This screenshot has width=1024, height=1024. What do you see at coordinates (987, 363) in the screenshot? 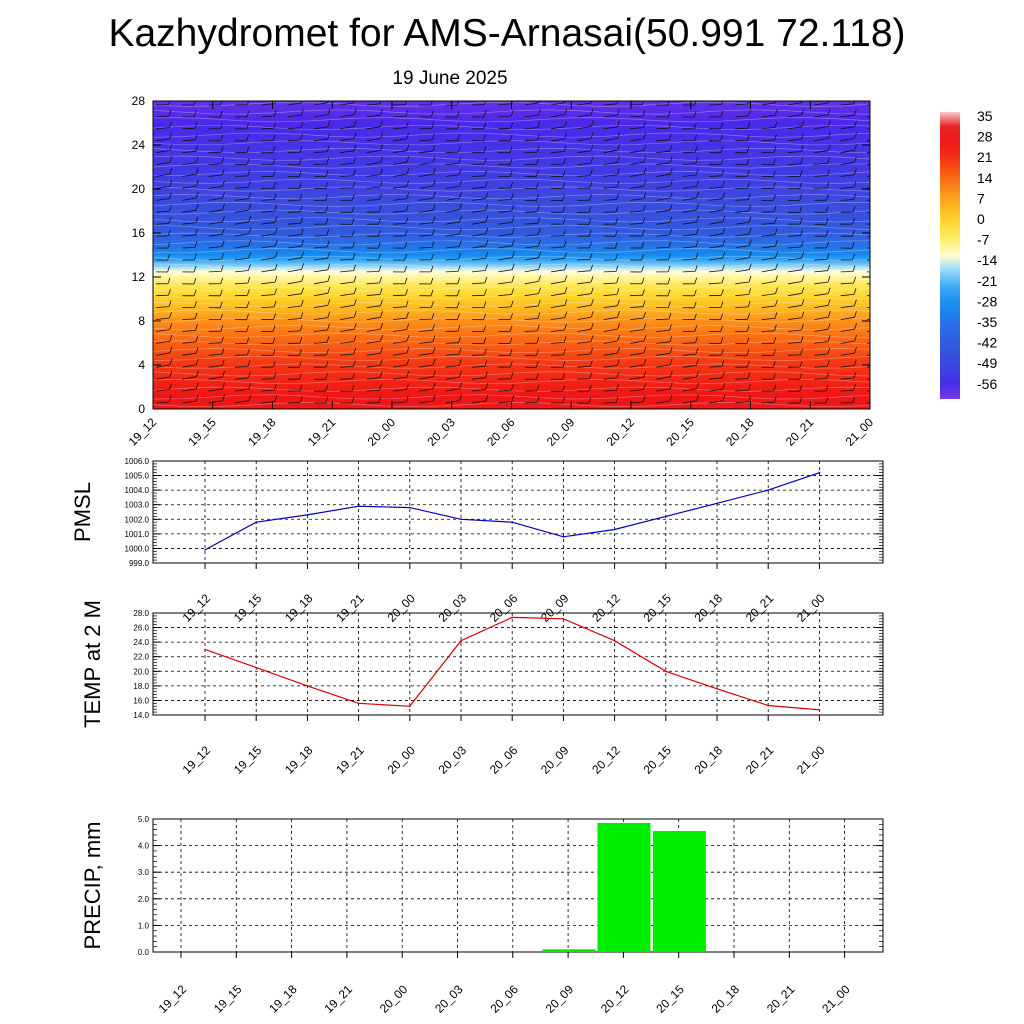
I see `colorbar-label: -49` at bounding box center [987, 363].